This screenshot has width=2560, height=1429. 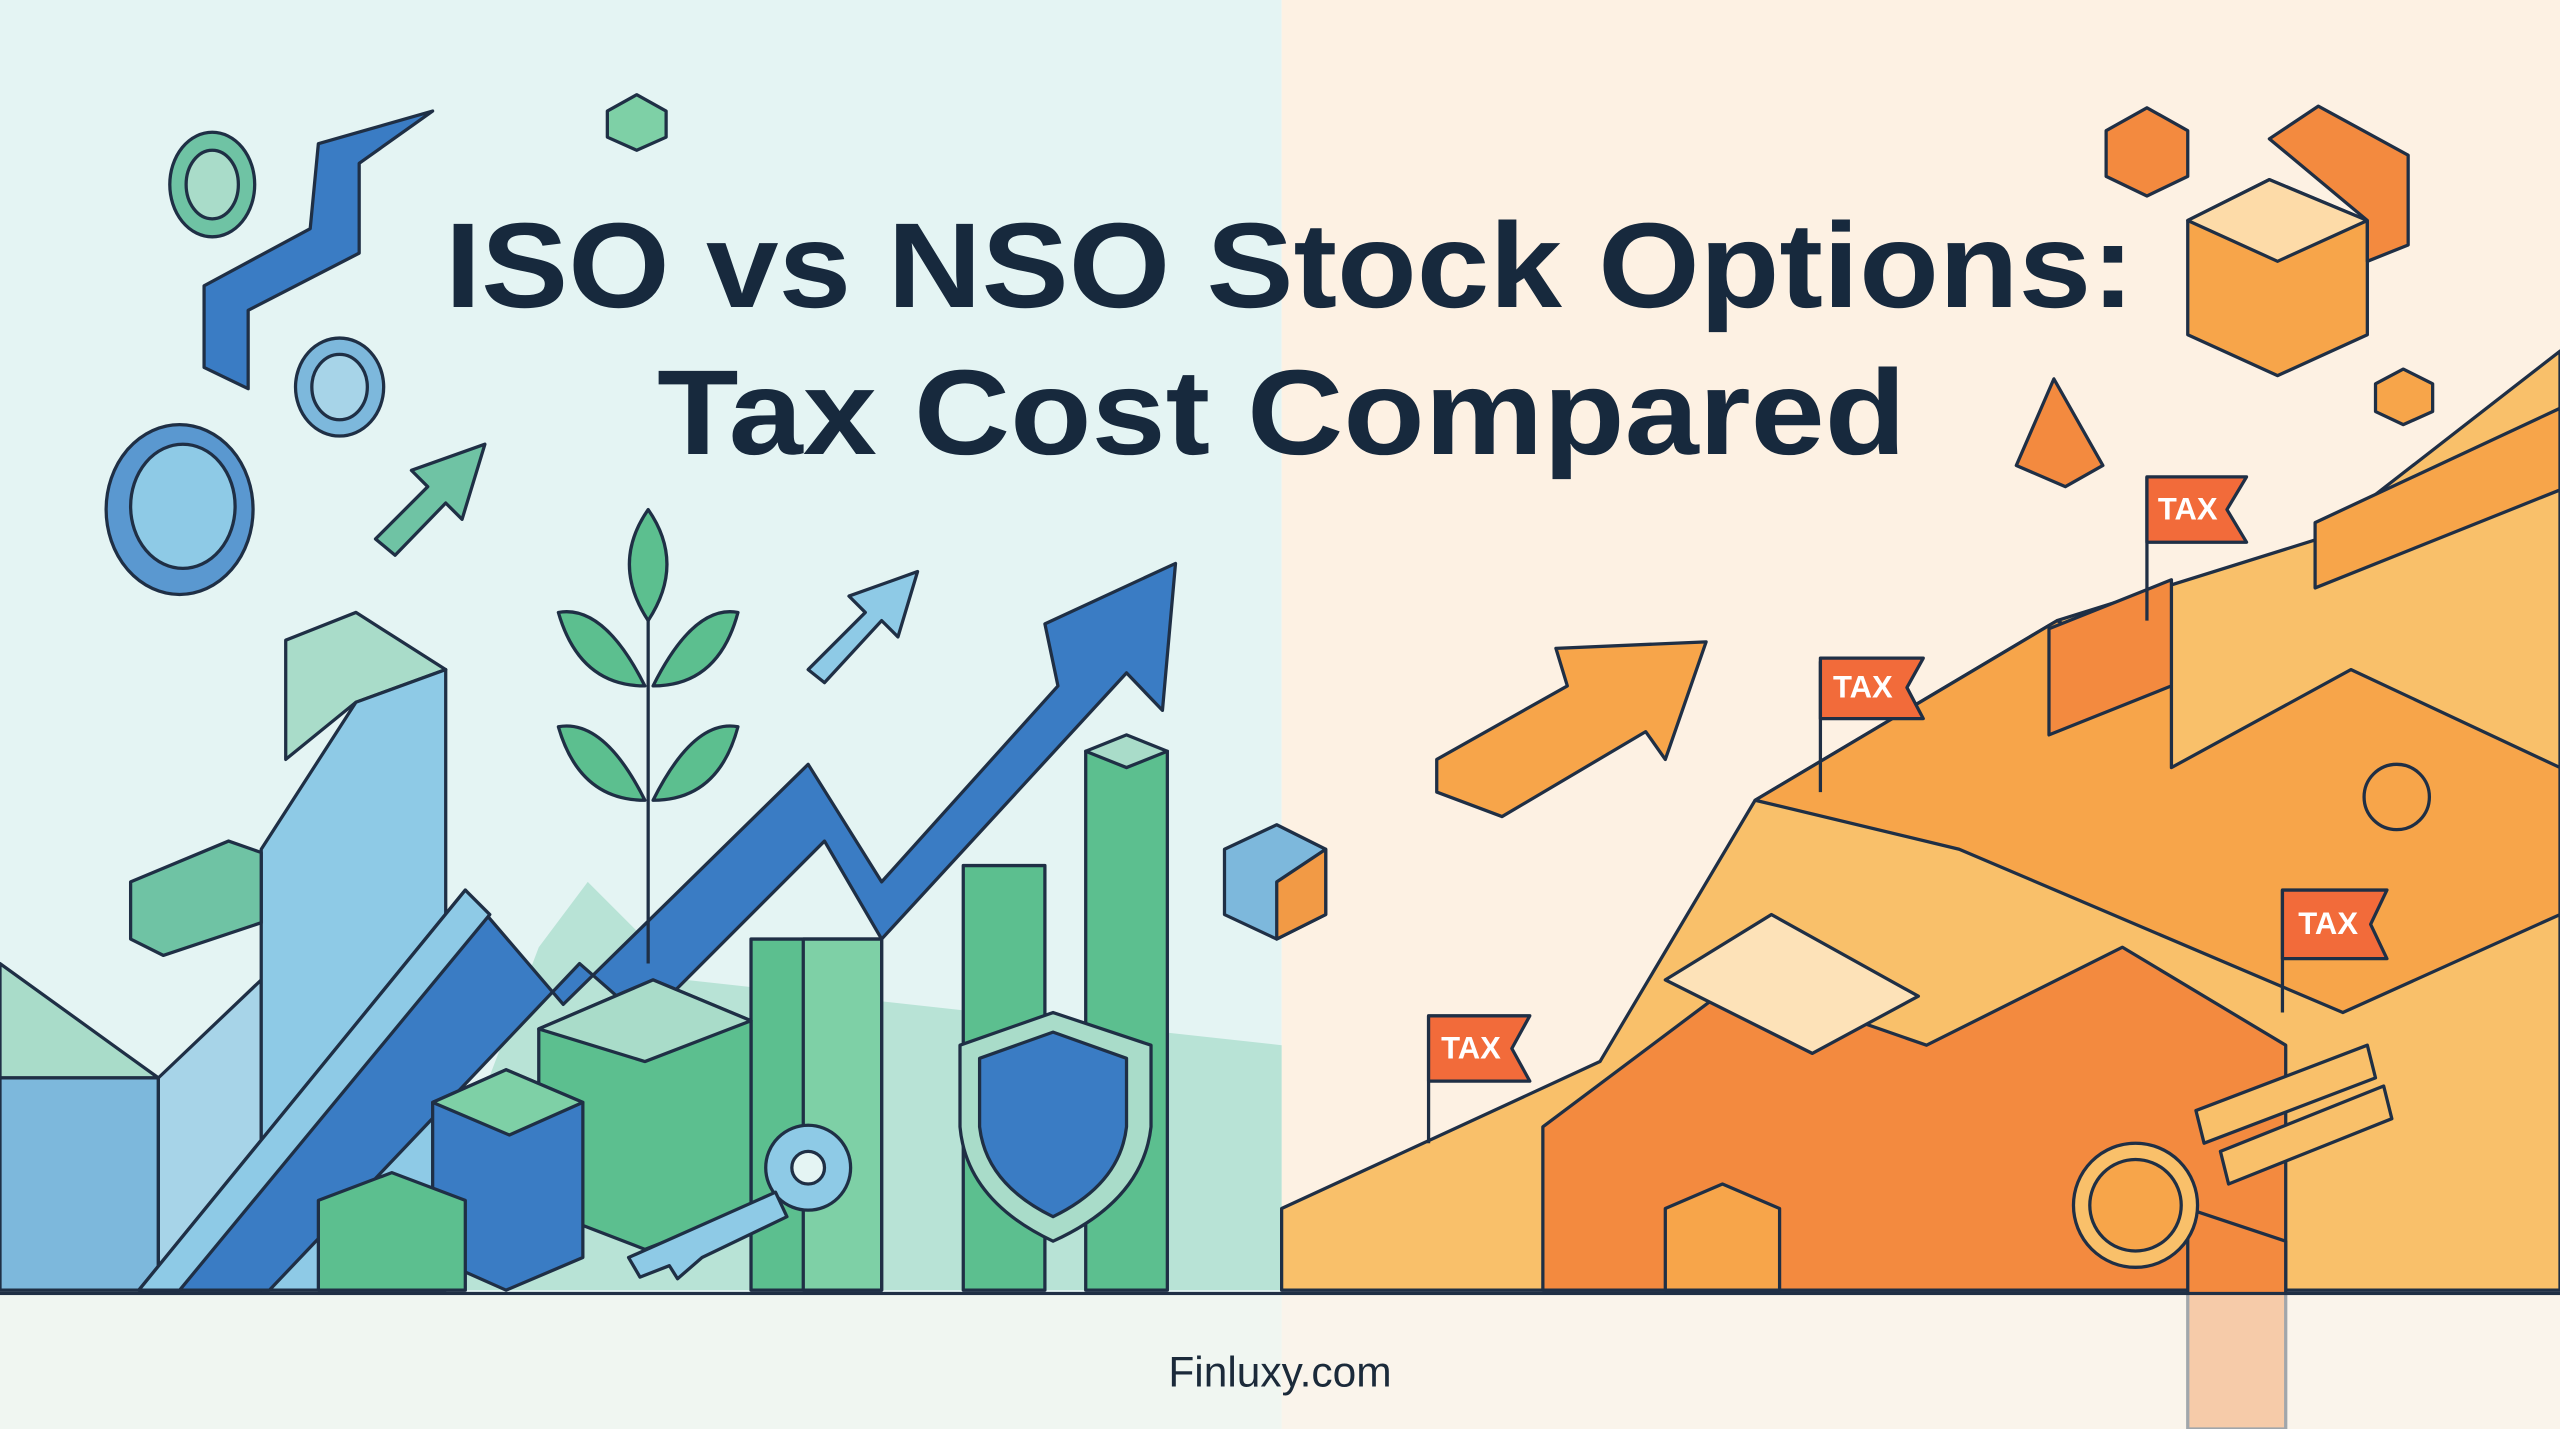 What do you see at coordinates (2059, 433) in the screenshot?
I see `pyramid` at bounding box center [2059, 433].